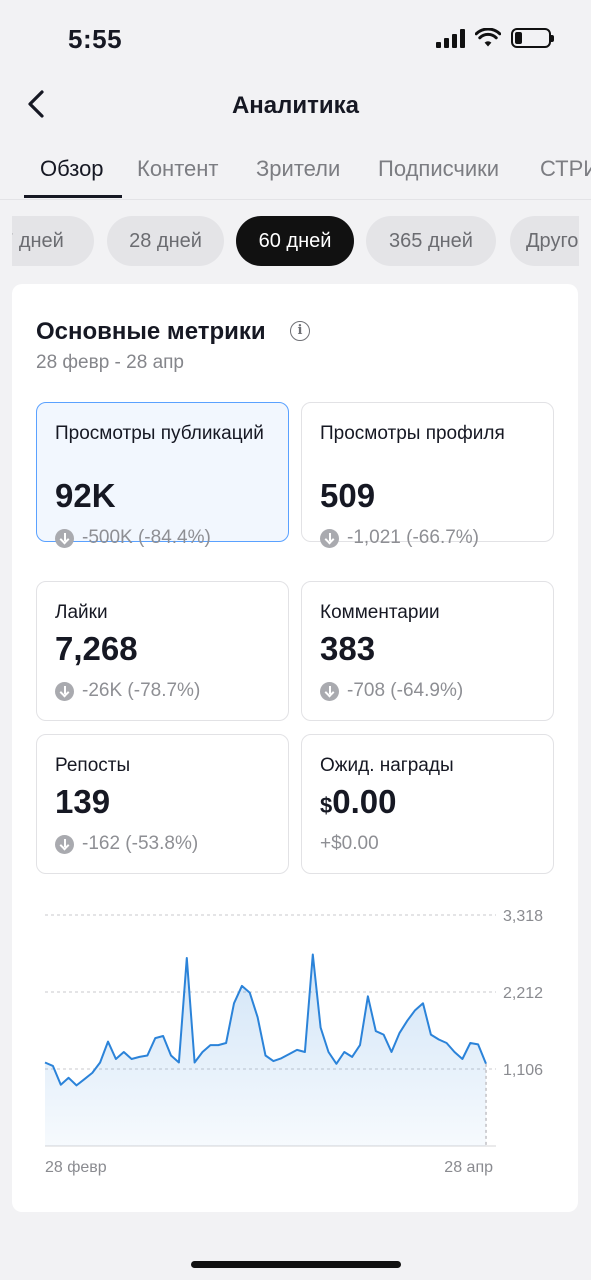 The width and height of the screenshot is (591, 1280). I want to click on metric-value: $0.00, so click(358, 802).